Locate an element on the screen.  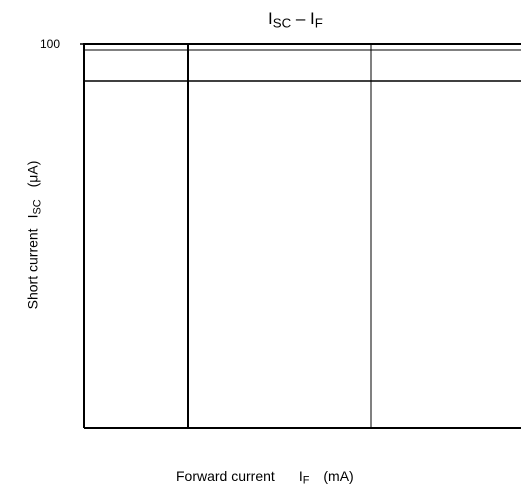
y-axis-subscript: SC is located at coordinates (37, 207).